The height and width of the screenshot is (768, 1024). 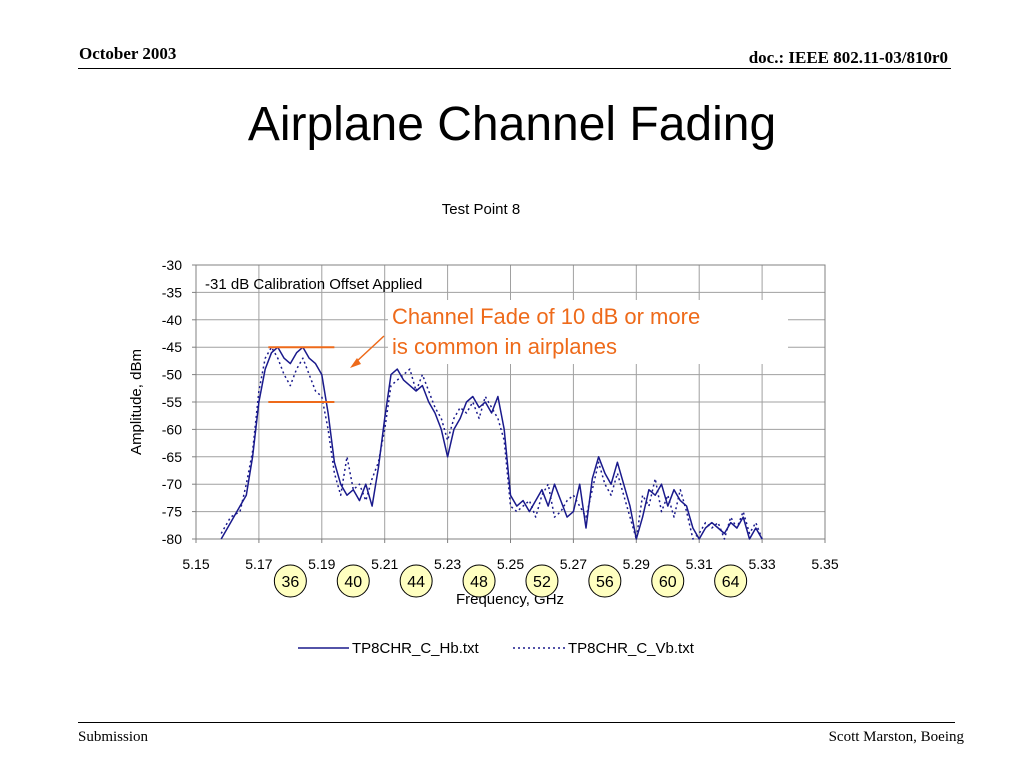 I want to click on y-tick-label: -55, so click(x=172, y=402).